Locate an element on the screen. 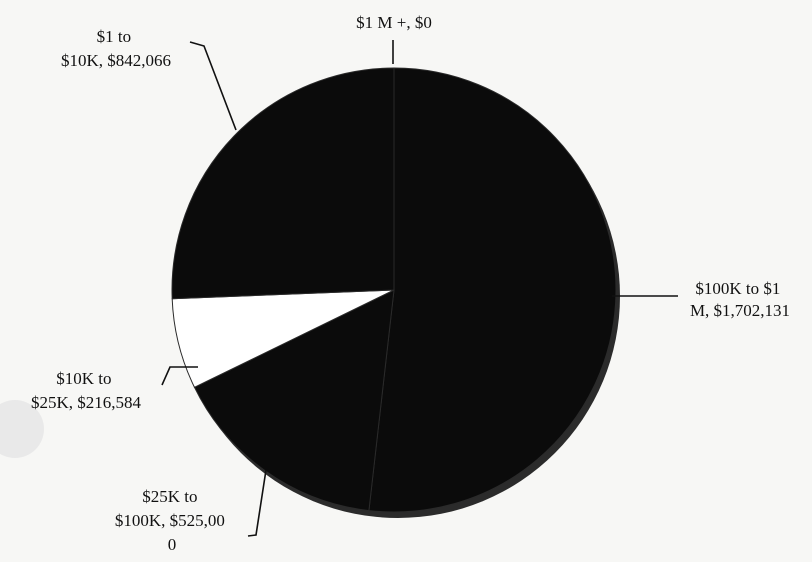  leader-line-10k-25k is located at coordinates (179, 376).